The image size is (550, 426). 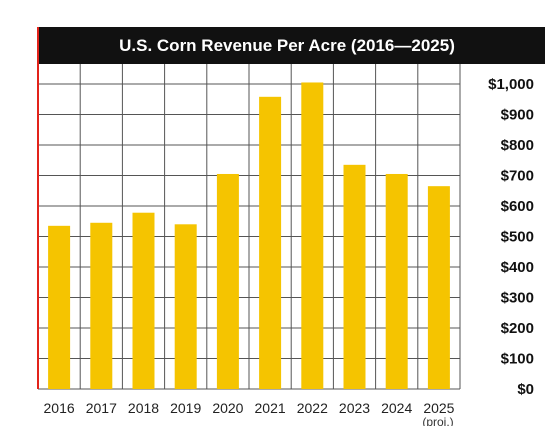 I want to click on x-tick-label: 2016, so click(x=59, y=408).